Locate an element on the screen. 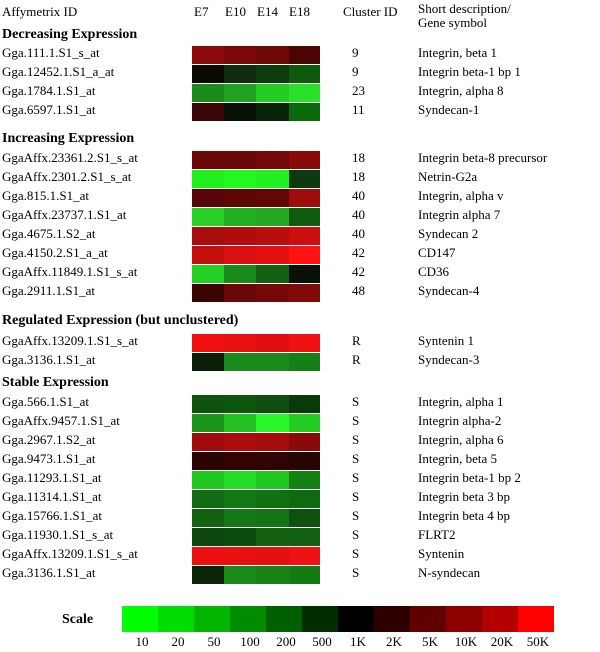 Image resolution: width=600 pixels, height=652 pixels. header-stage-e10: E10 is located at coordinates (235, 11).